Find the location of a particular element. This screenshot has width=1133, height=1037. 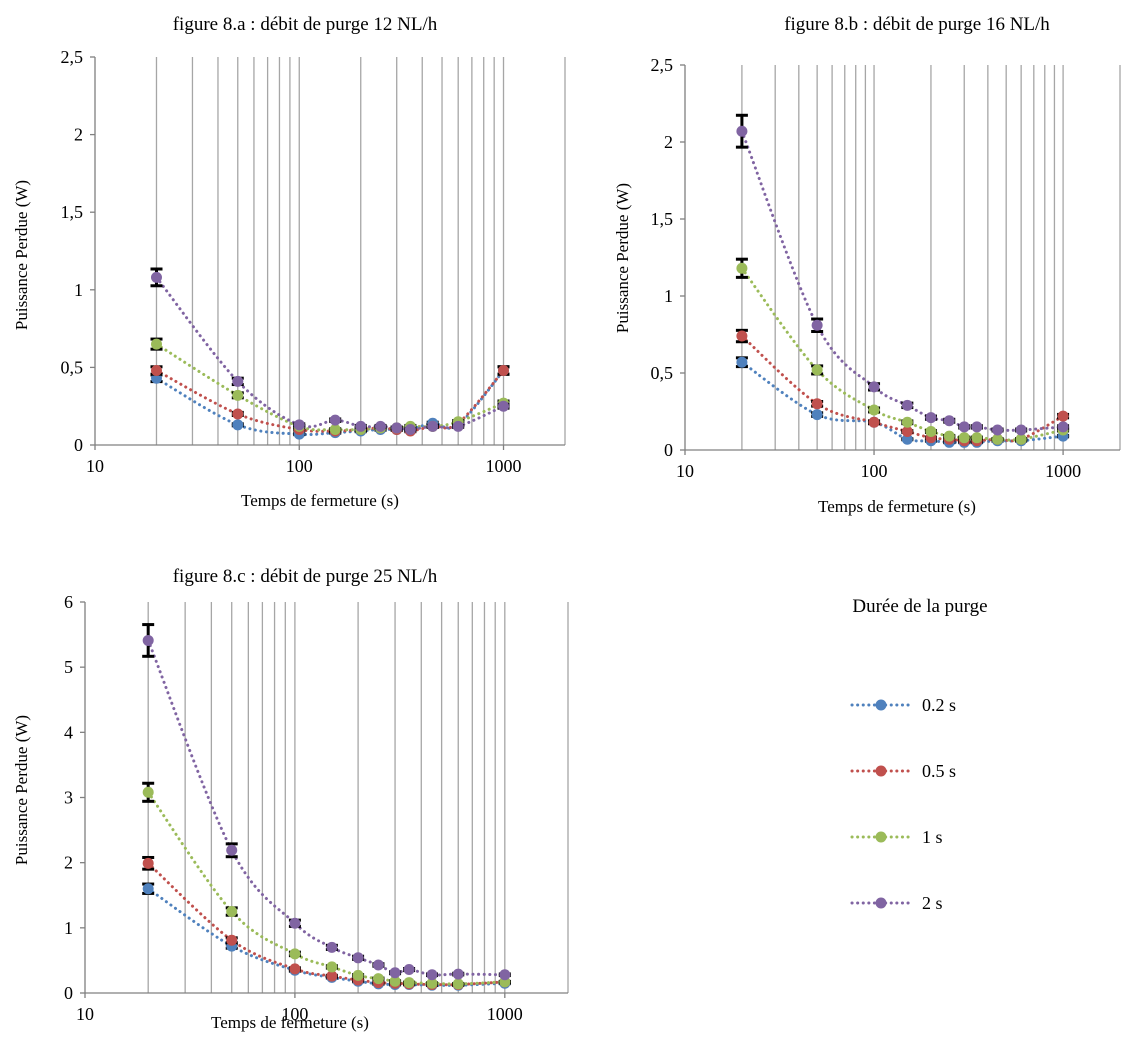

chart-8a-xlabel: Temps de fermeture (s) is located at coordinates (320, 500).